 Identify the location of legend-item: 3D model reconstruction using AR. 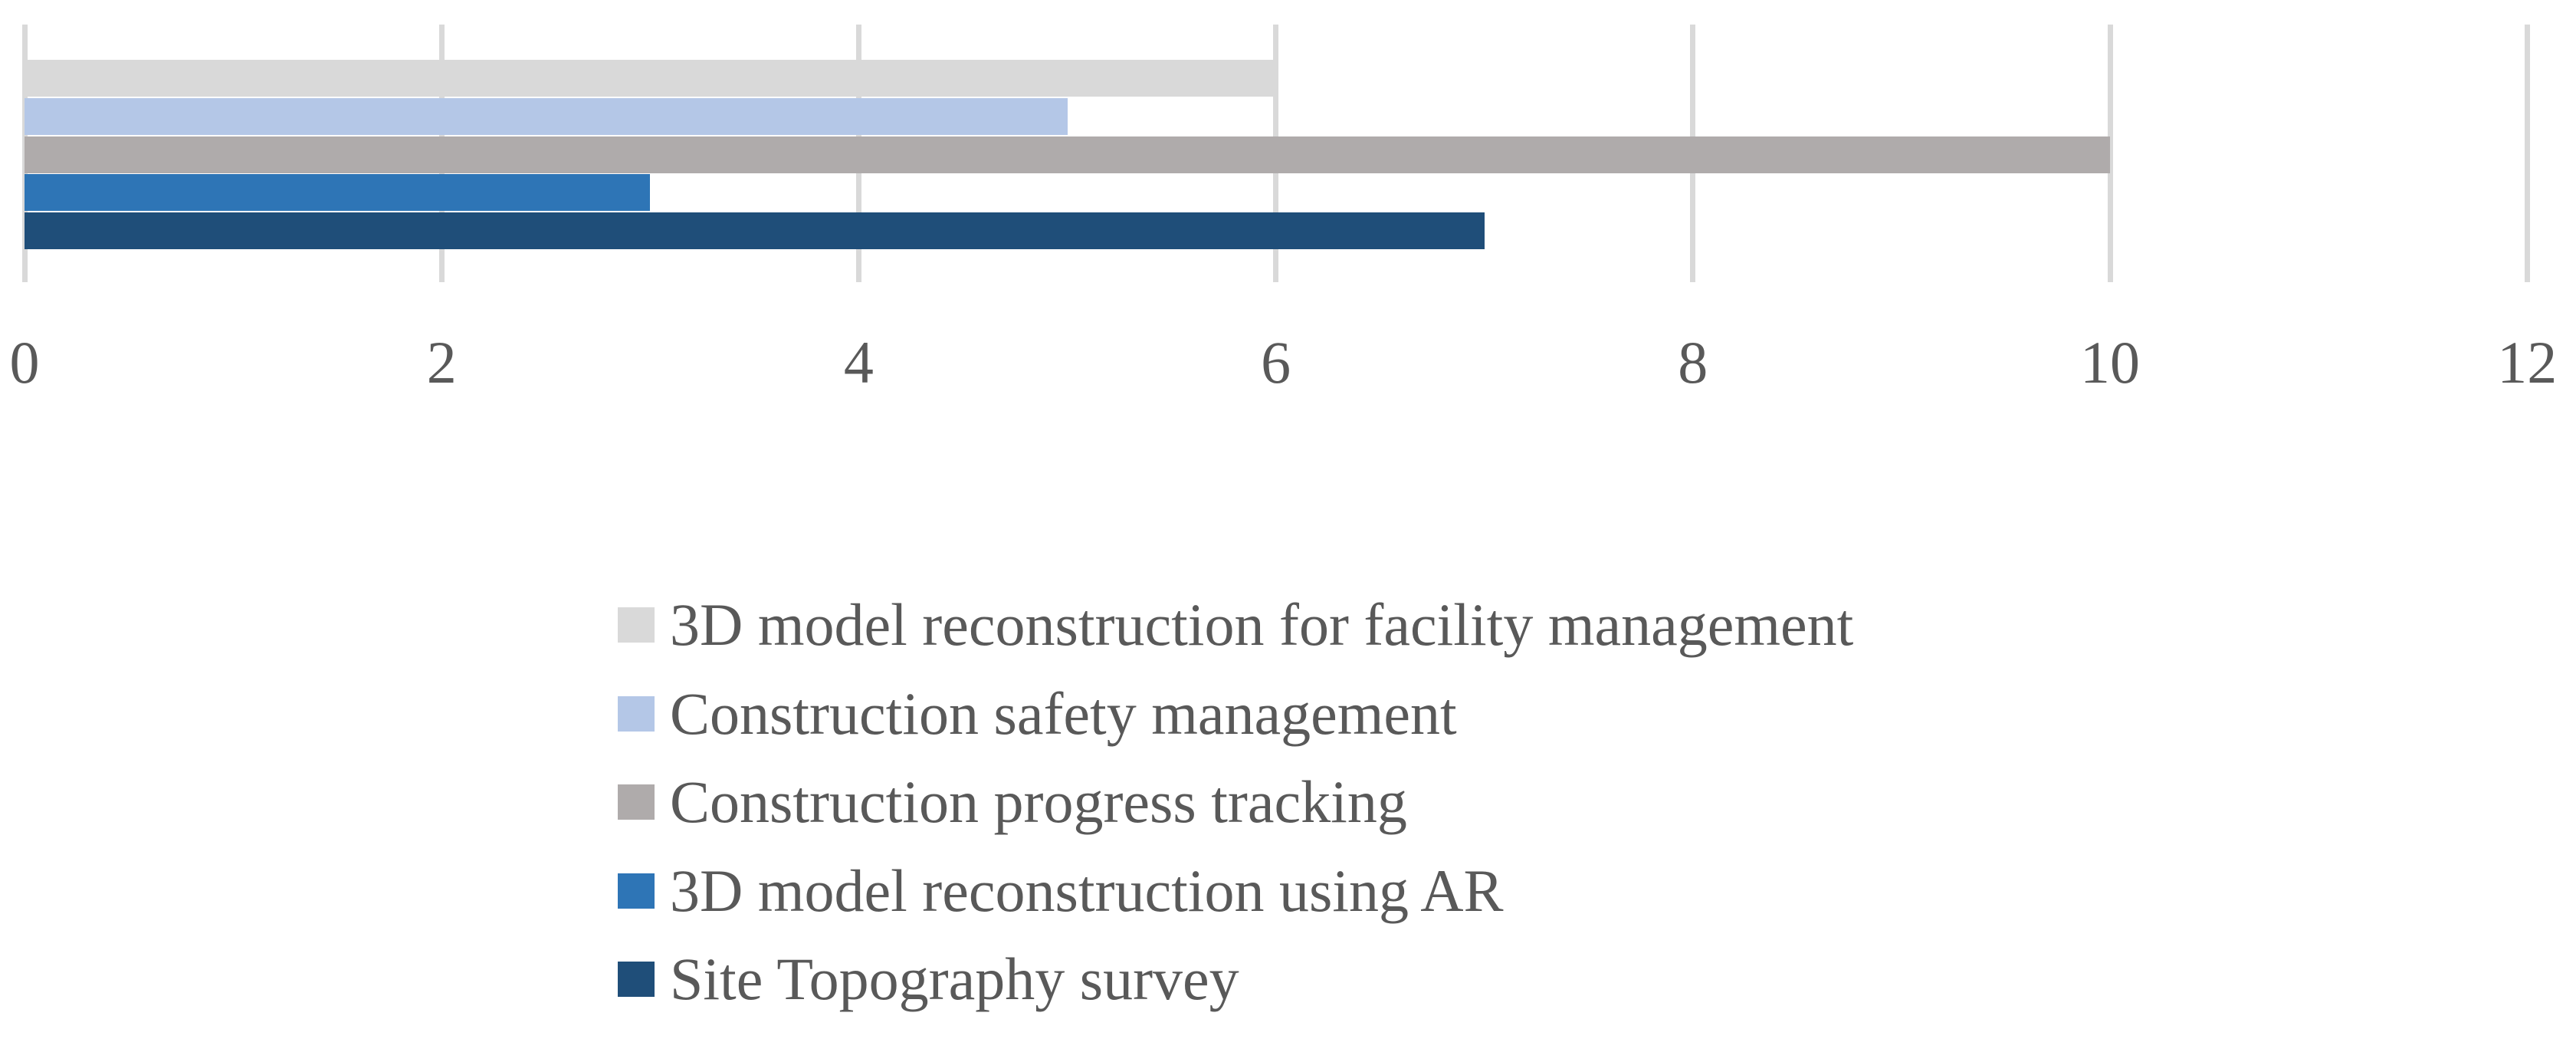
(1061, 891).